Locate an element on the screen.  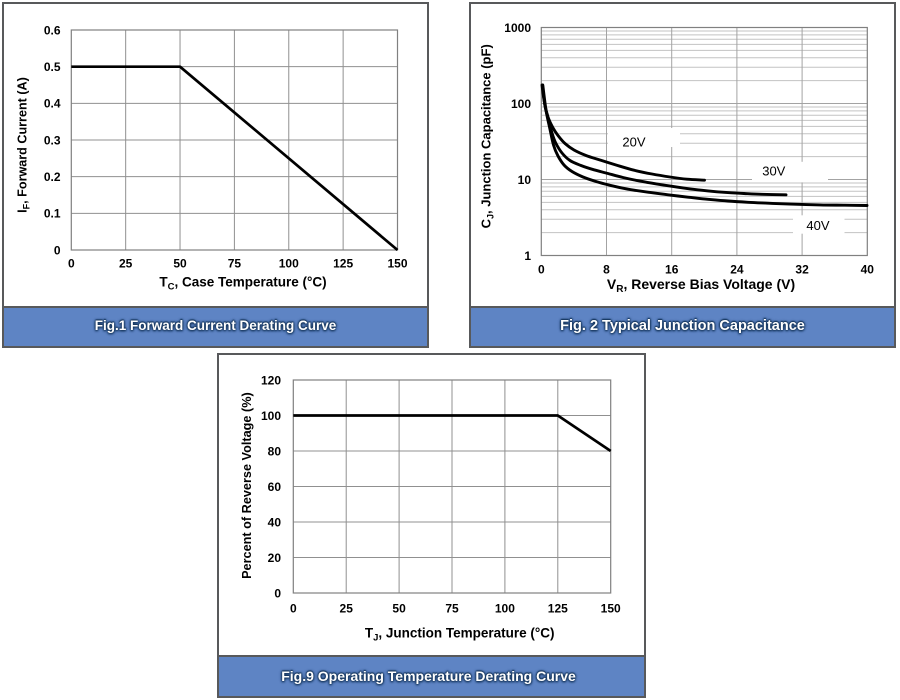
svg-text: TC, Case Temperature (°C) is located at coordinates (242, 284).